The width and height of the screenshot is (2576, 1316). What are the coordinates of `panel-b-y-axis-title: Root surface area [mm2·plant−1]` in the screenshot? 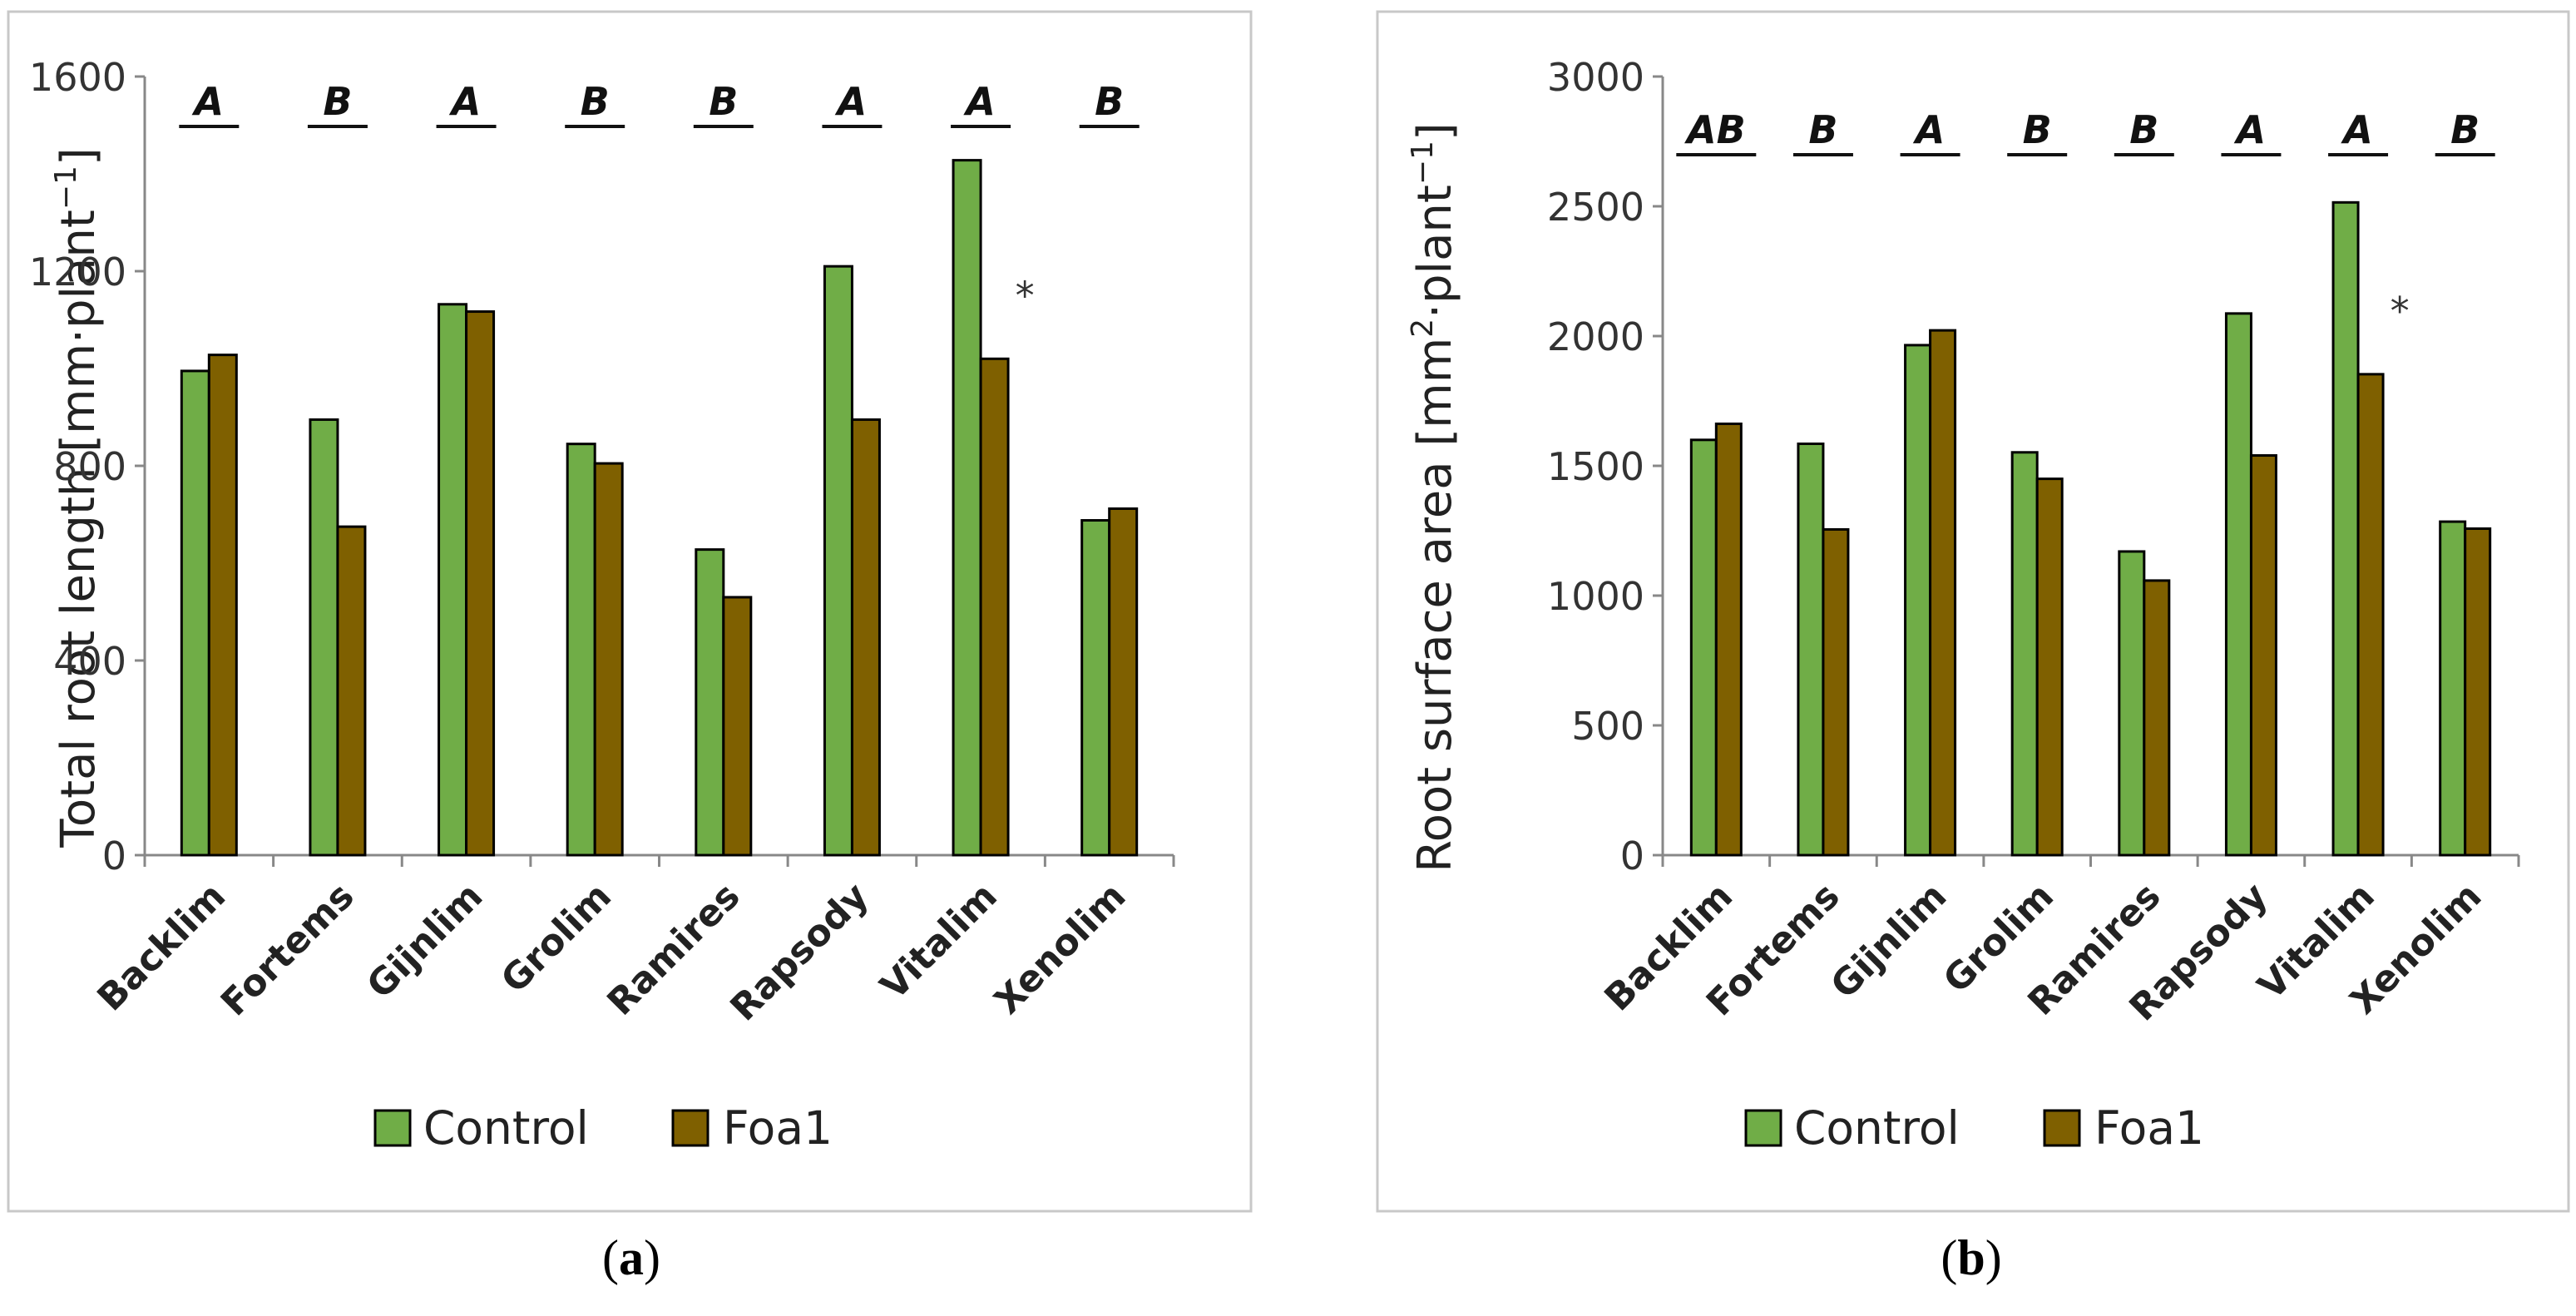 It's located at (1434, 497).